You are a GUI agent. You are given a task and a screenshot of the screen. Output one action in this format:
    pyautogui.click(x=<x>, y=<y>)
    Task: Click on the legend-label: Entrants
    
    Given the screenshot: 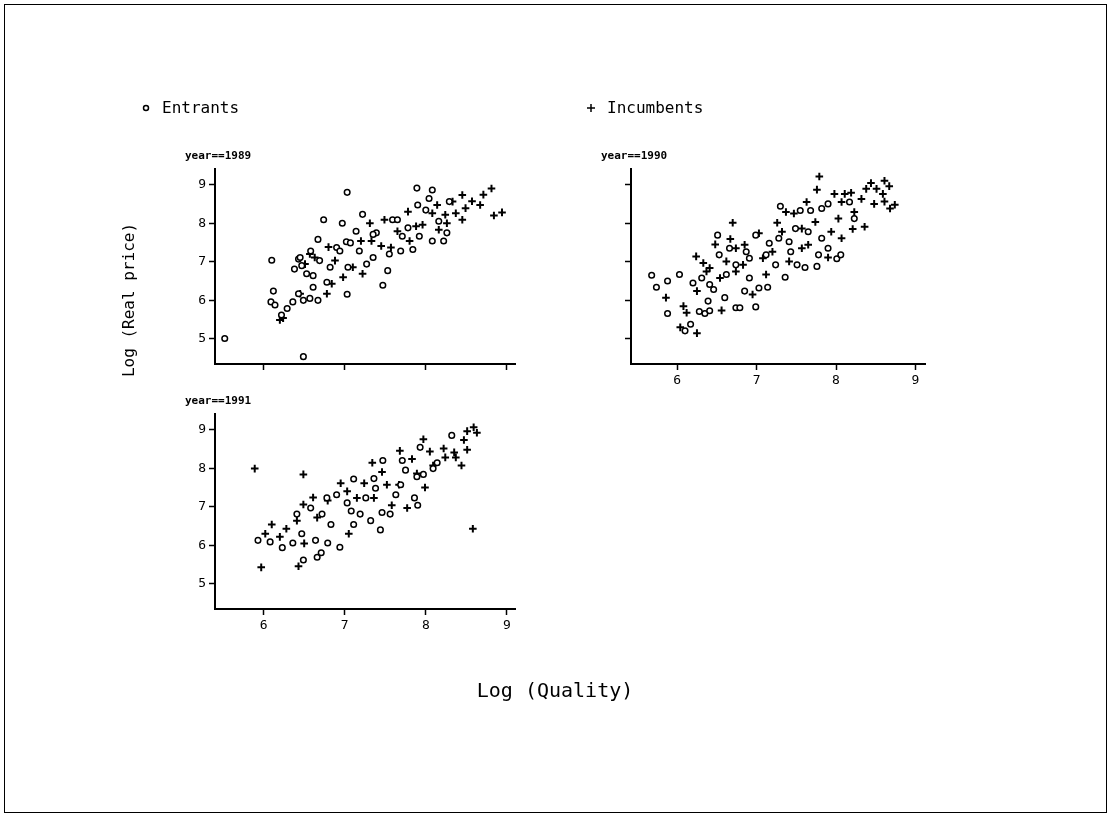 What is the action you would take?
    pyautogui.click(x=201, y=107)
    